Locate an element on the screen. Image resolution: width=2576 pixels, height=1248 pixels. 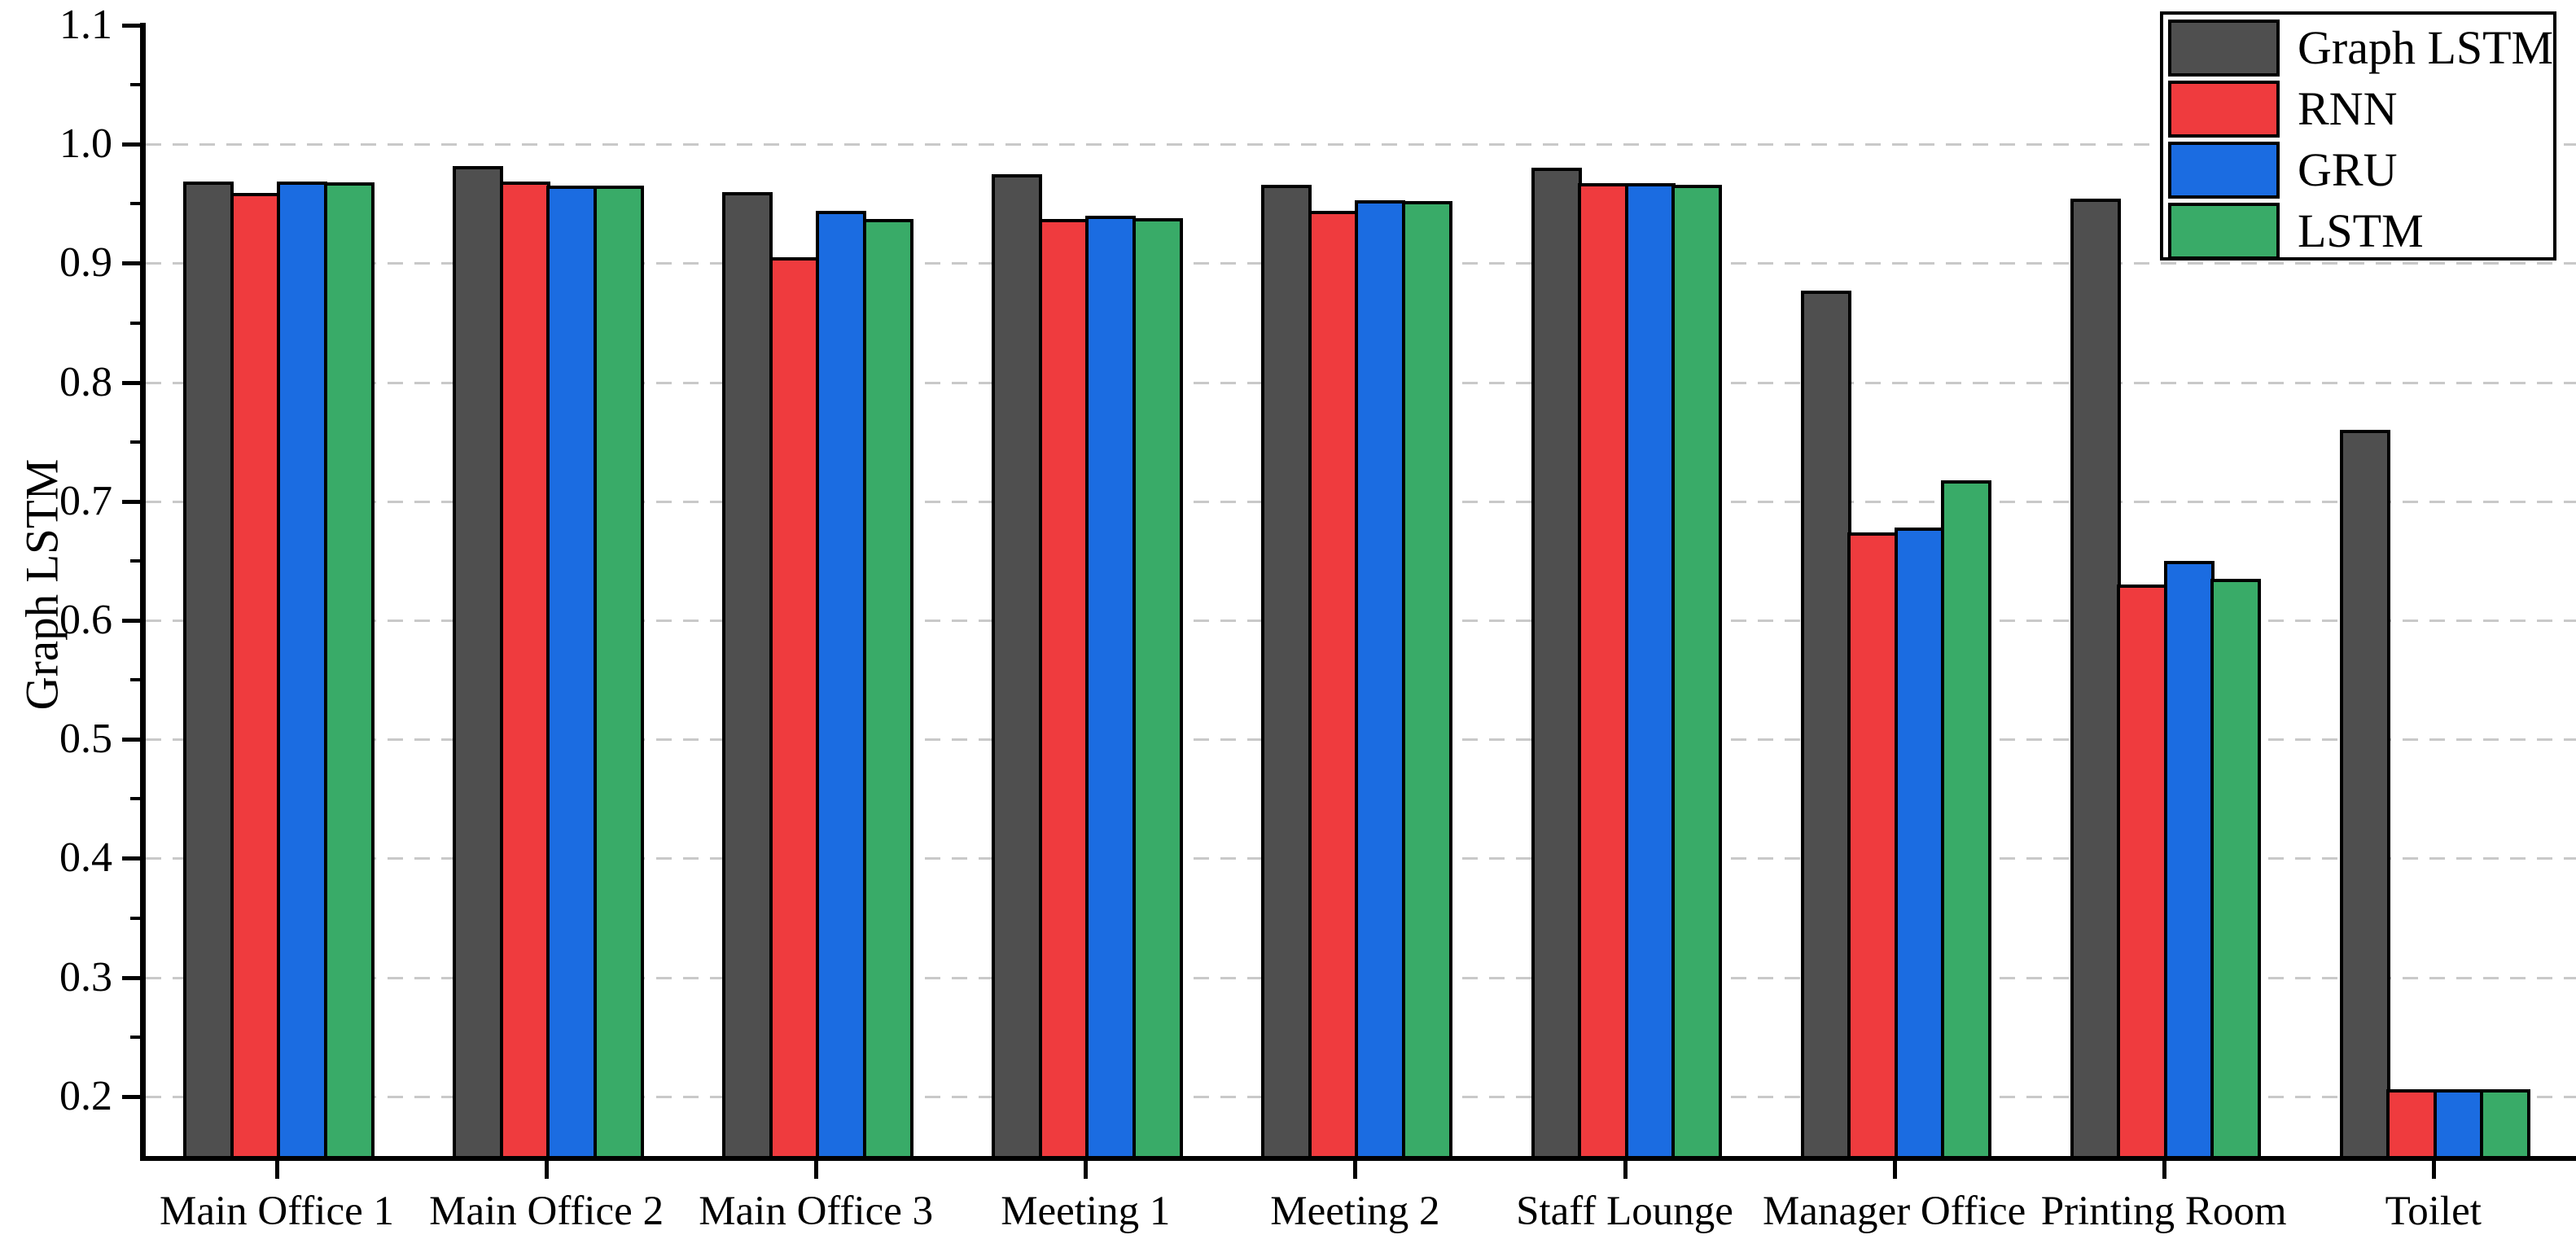
y-tick-label: 0.4 is located at coordinates (85, 858).